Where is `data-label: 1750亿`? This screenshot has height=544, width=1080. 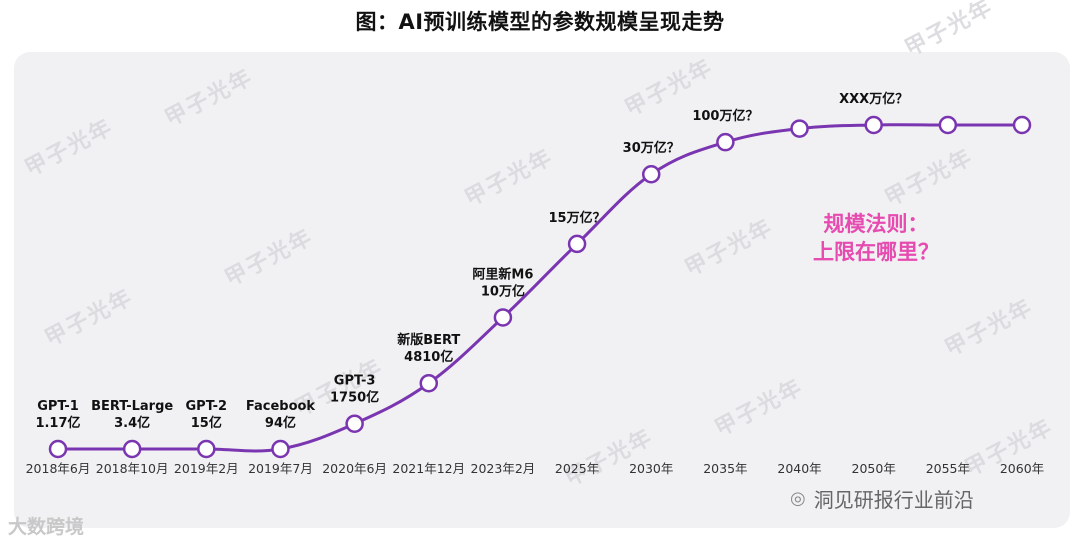 data-label: 1750亿 is located at coordinates (354, 398).